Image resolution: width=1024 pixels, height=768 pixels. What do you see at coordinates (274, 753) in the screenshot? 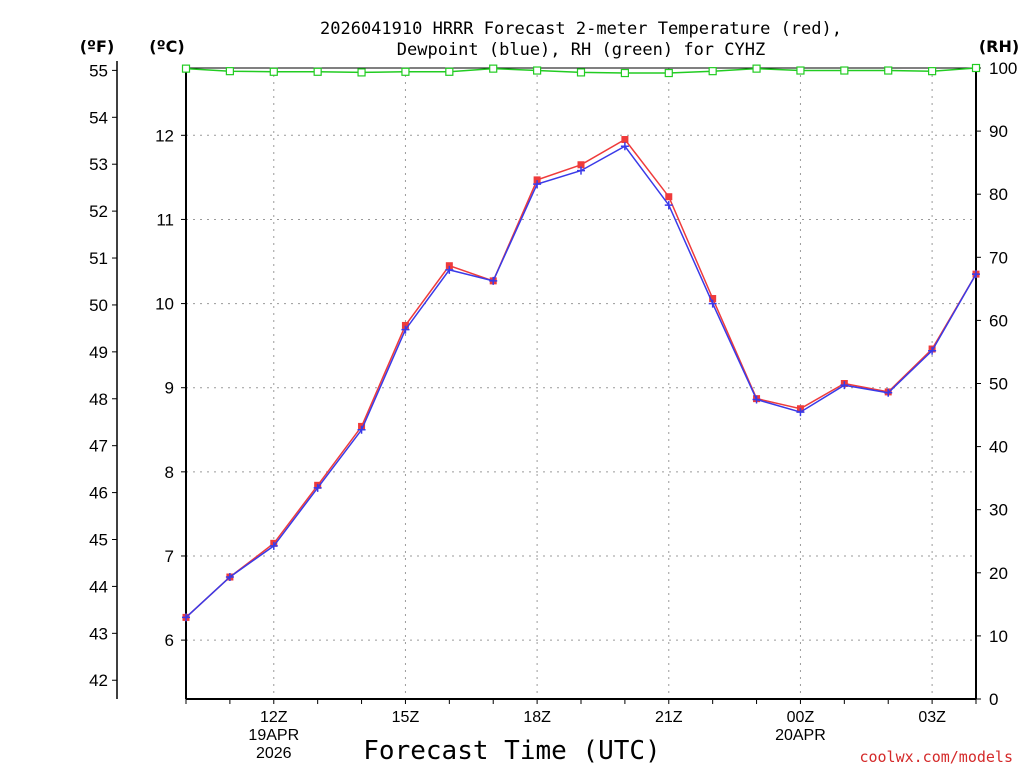
I see `x-tick-year-label: 2026` at bounding box center [274, 753].